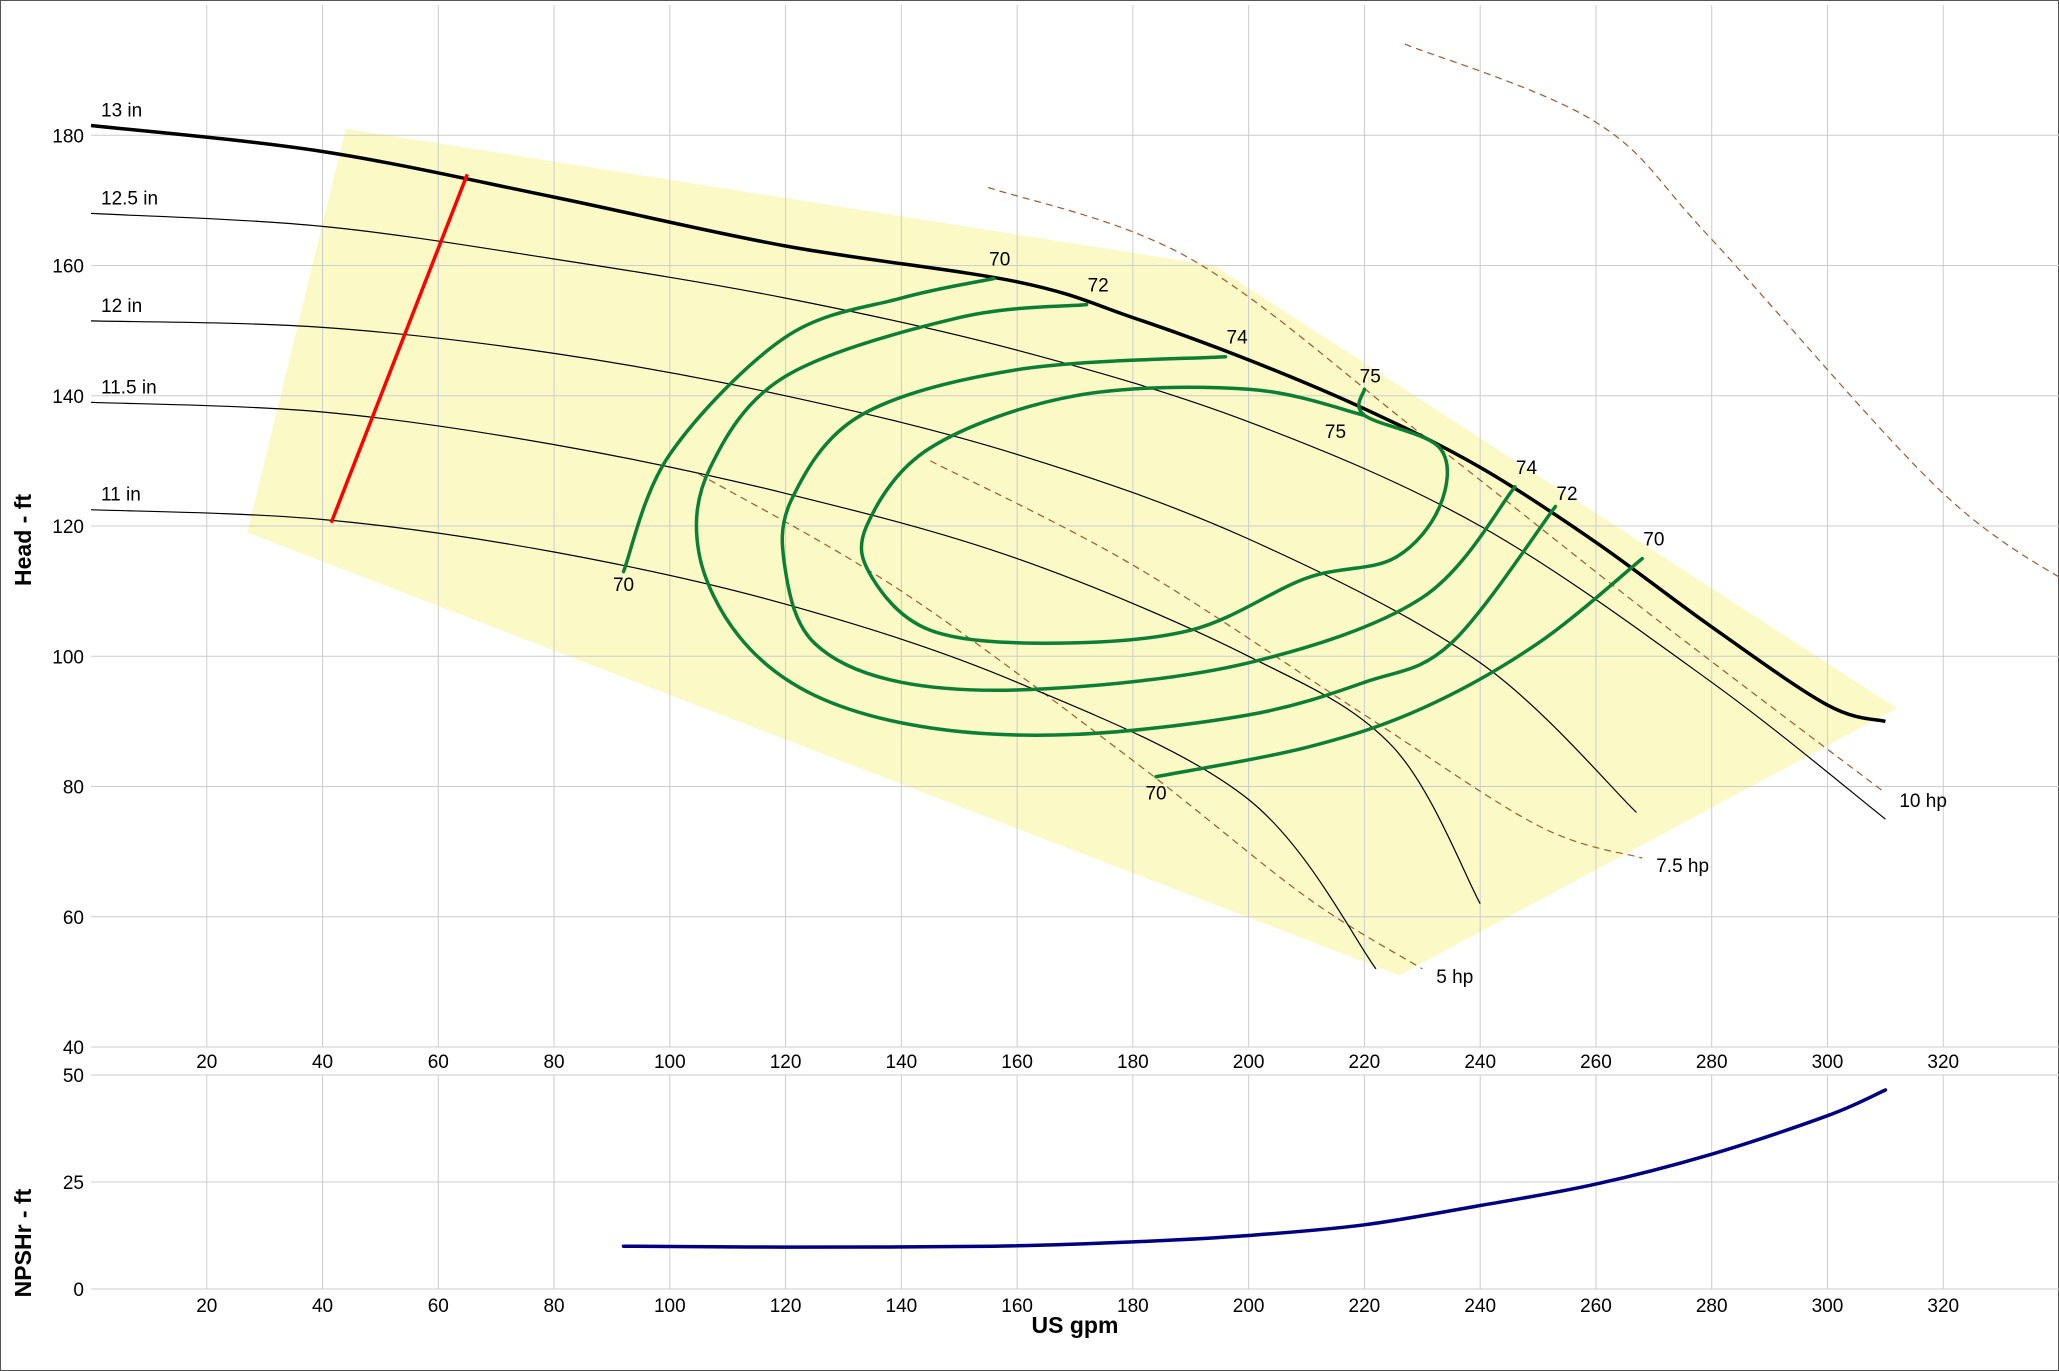 This screenshot has height=1371, width=2059. What do you see at coordinates (121, 306) in the screenshot?
I see `impeller-label: 12 in` at bounding box center [121, 306].